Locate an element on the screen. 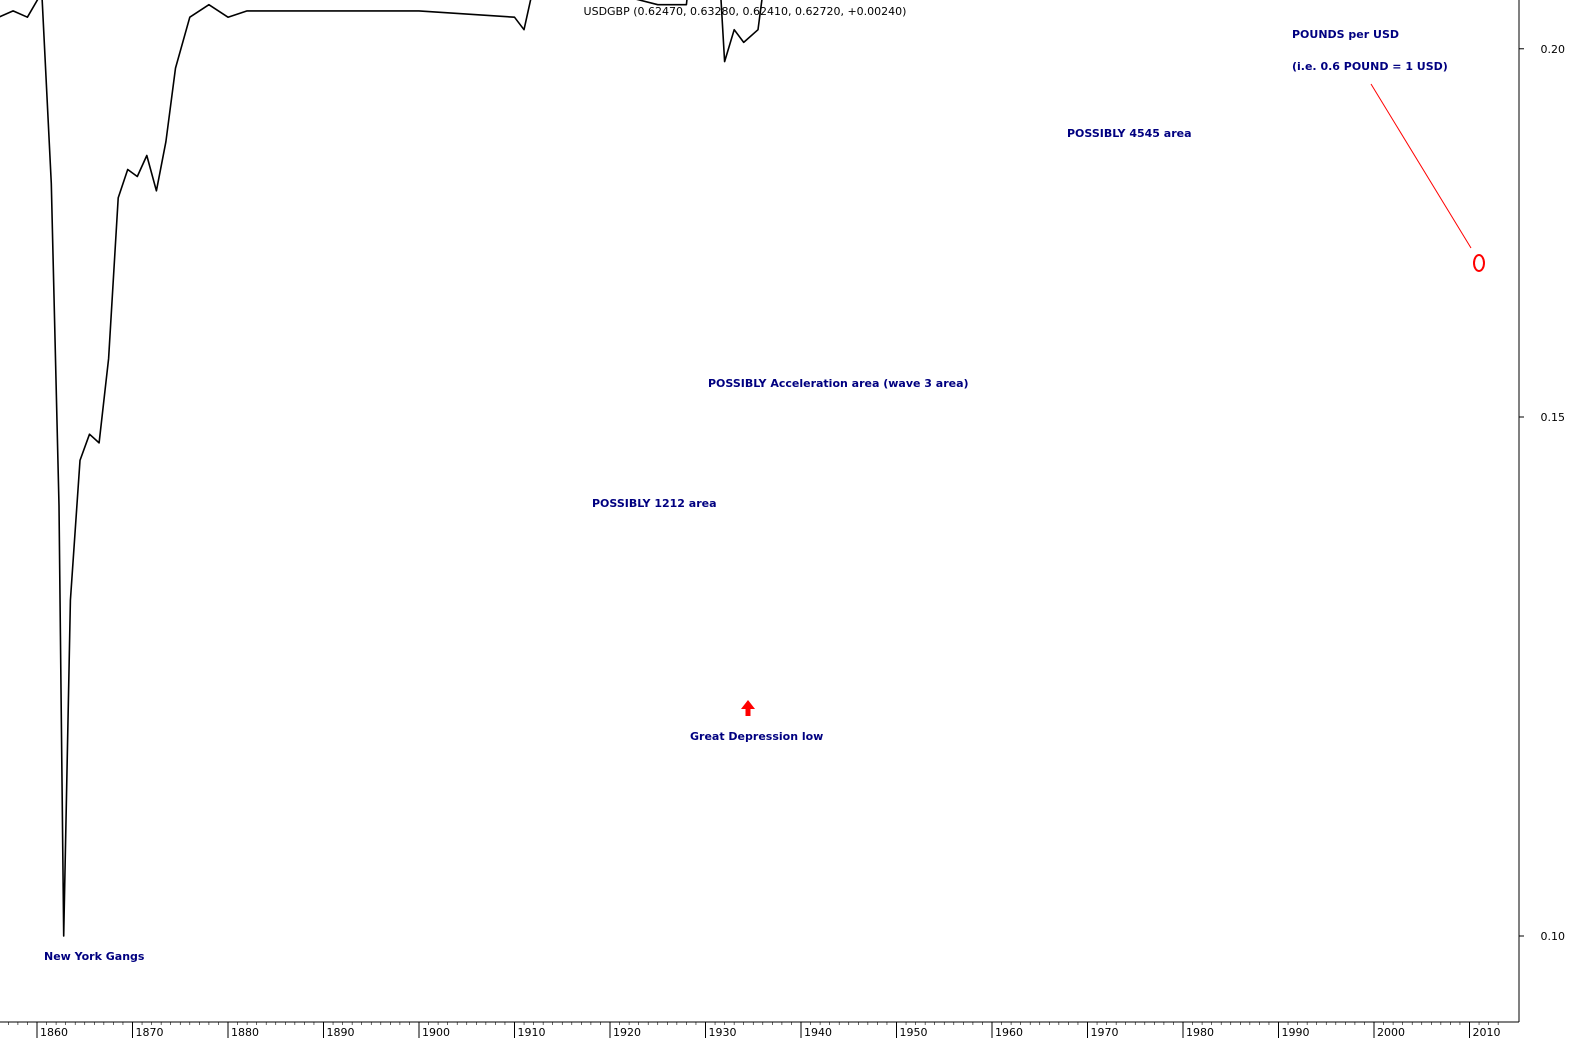 This screenshot has height=1040, width=1570. x-tick-label: 1990 is located at coordinates (1296, 1032).